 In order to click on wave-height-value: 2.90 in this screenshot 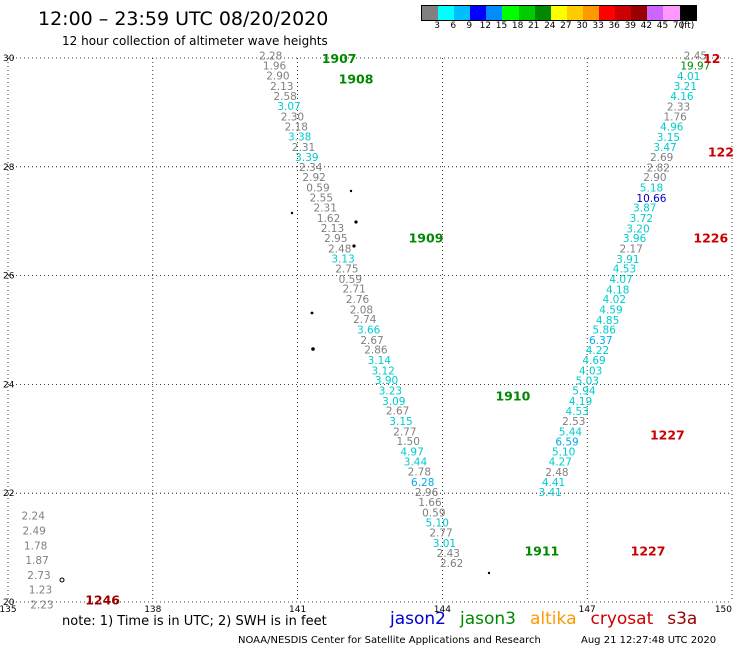, I will do `click(277, 76)`.